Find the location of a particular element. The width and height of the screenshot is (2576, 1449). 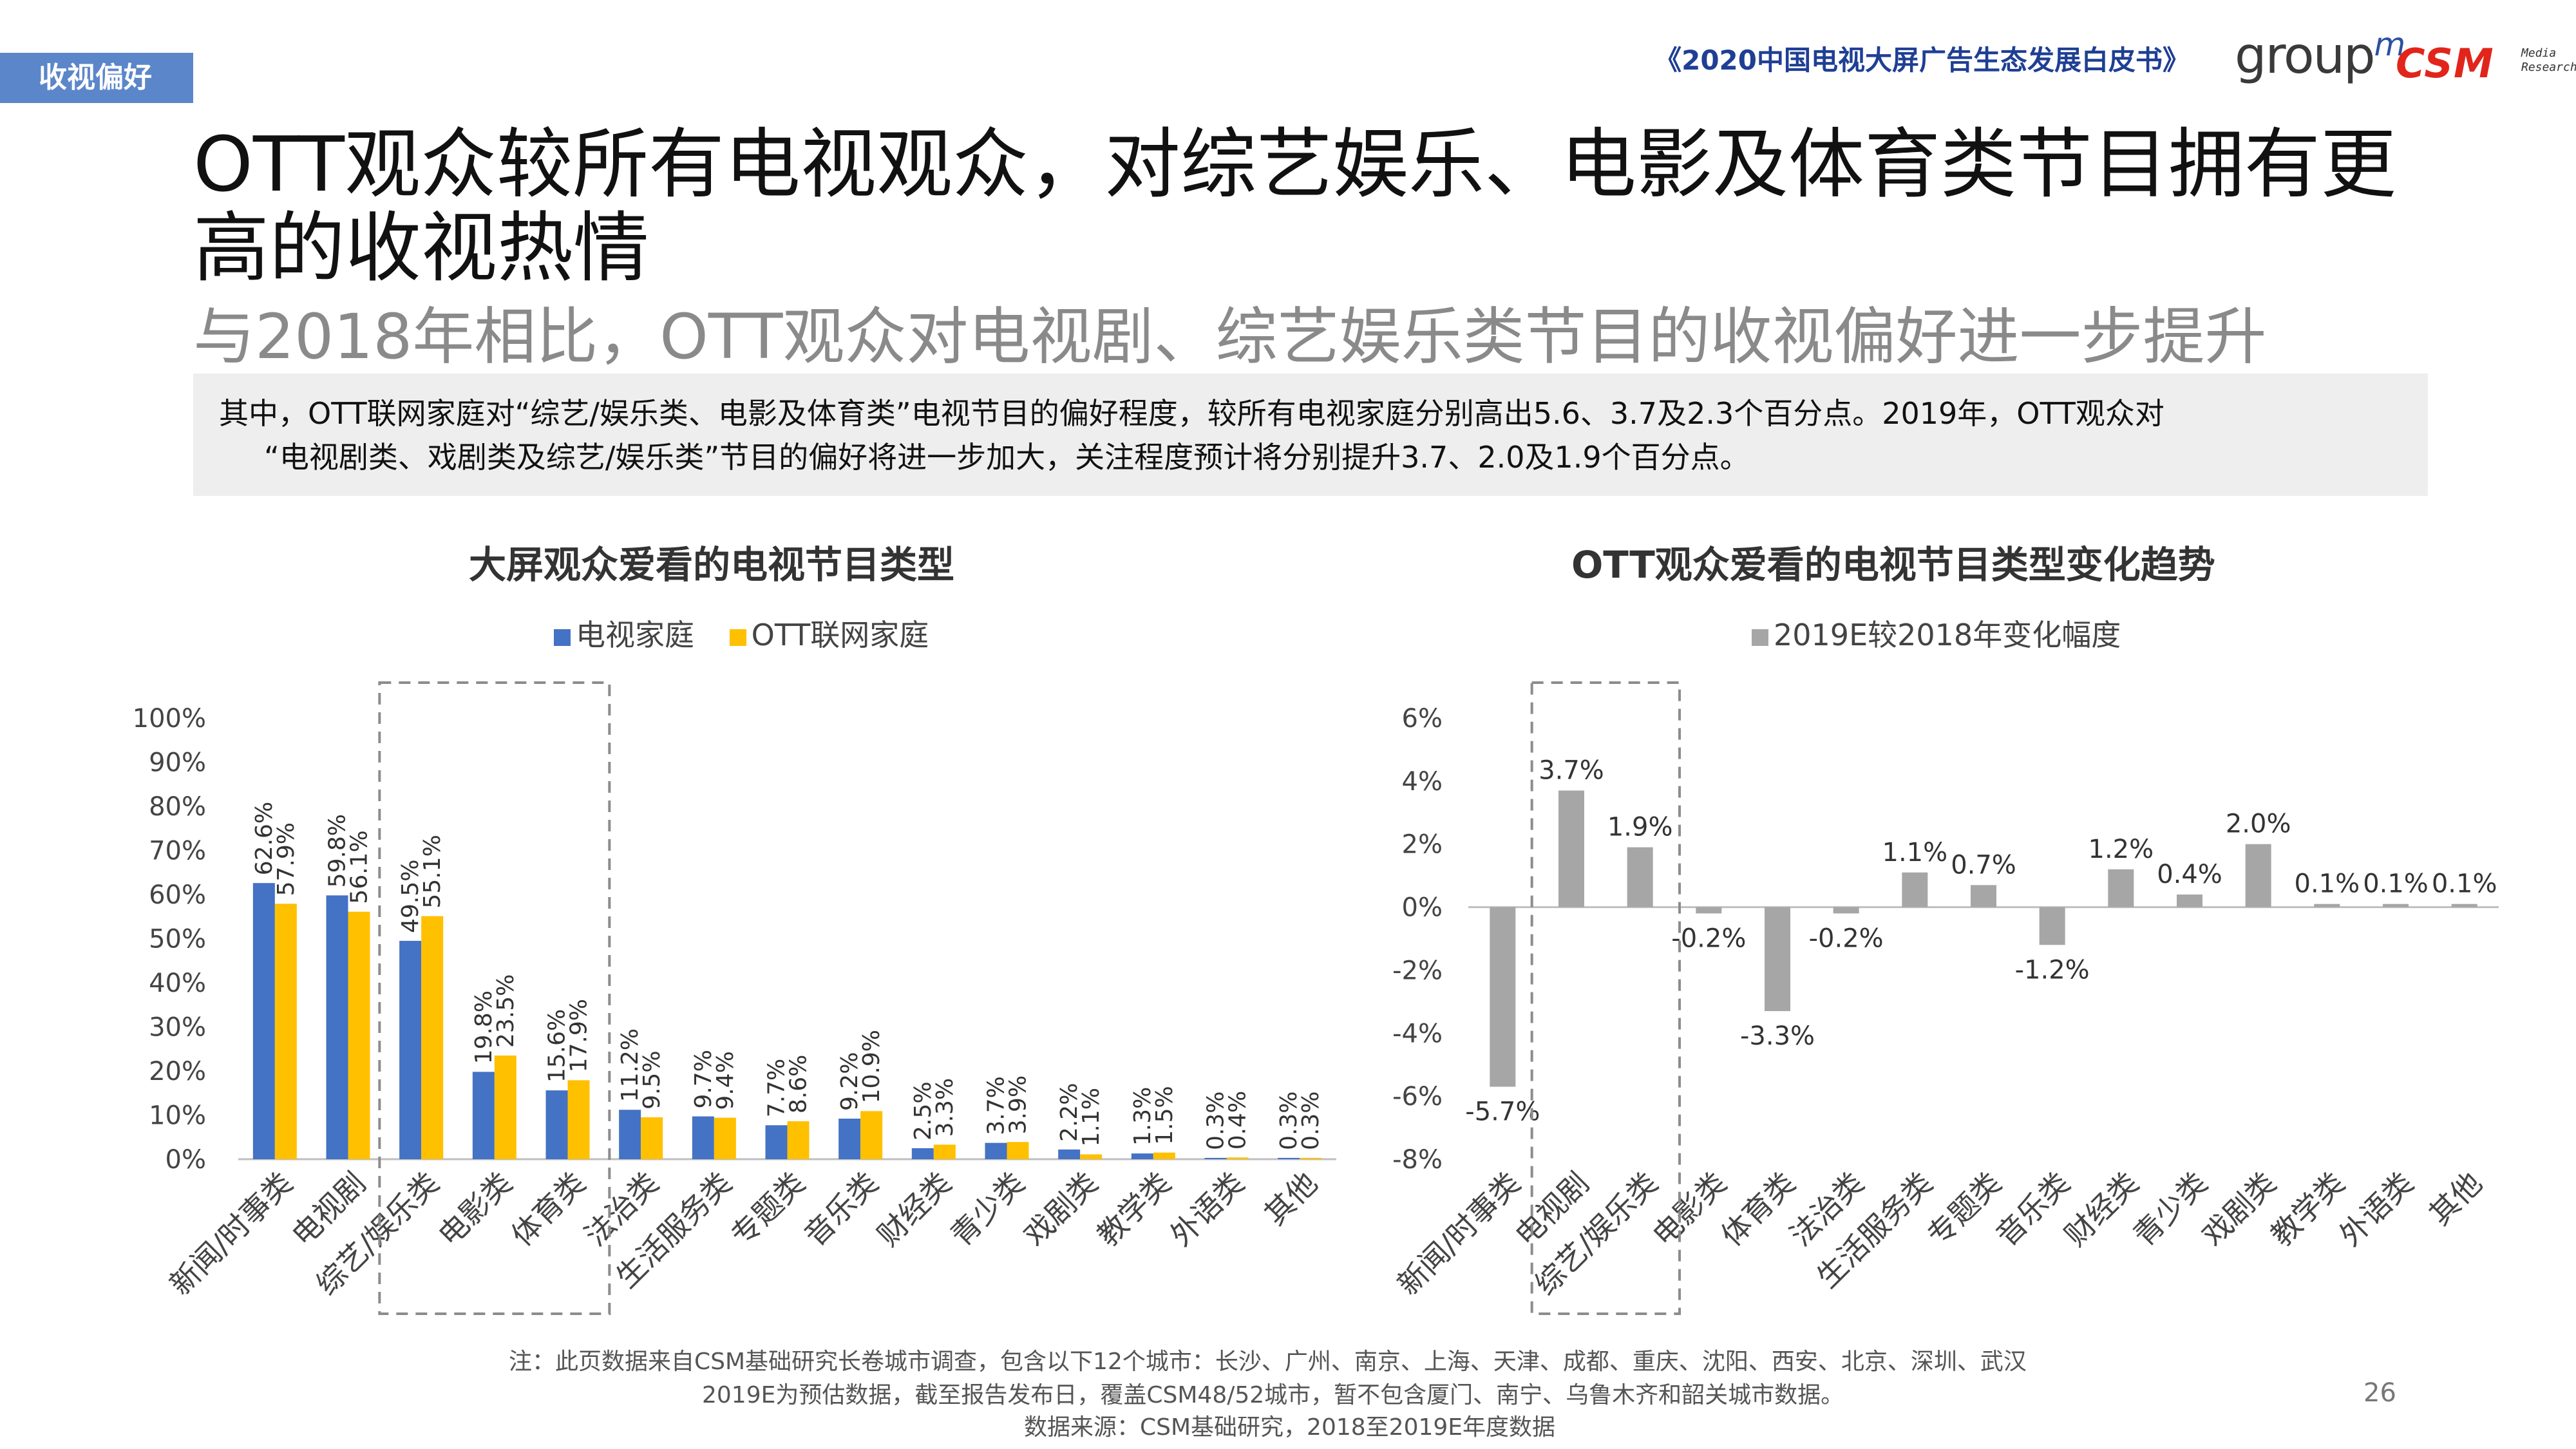

left-x-tick-label: 财经类 is located at coordinates (914, 1209).